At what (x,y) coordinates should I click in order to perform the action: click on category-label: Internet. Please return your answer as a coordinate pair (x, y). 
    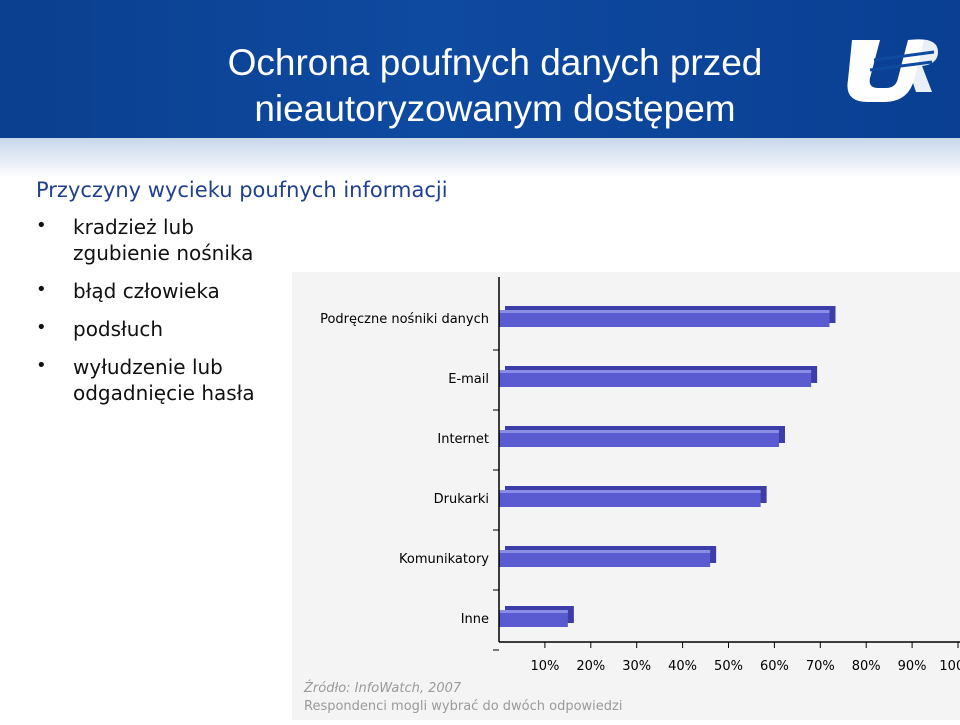
    Looking at the image, I should click on (463, 439).